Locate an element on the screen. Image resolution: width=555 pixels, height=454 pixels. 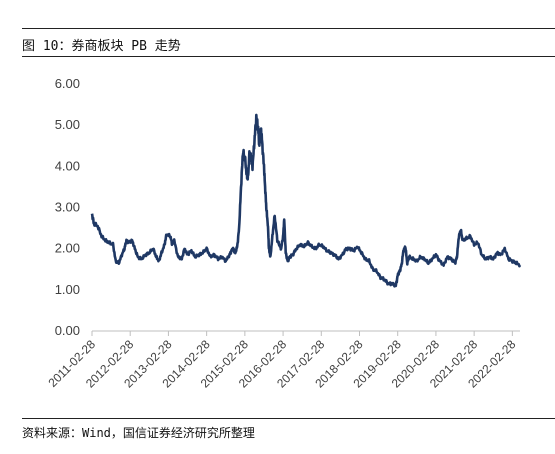
figure-title: 图 10：券商板块 PB 走势 is located at coordinates (101, 46).